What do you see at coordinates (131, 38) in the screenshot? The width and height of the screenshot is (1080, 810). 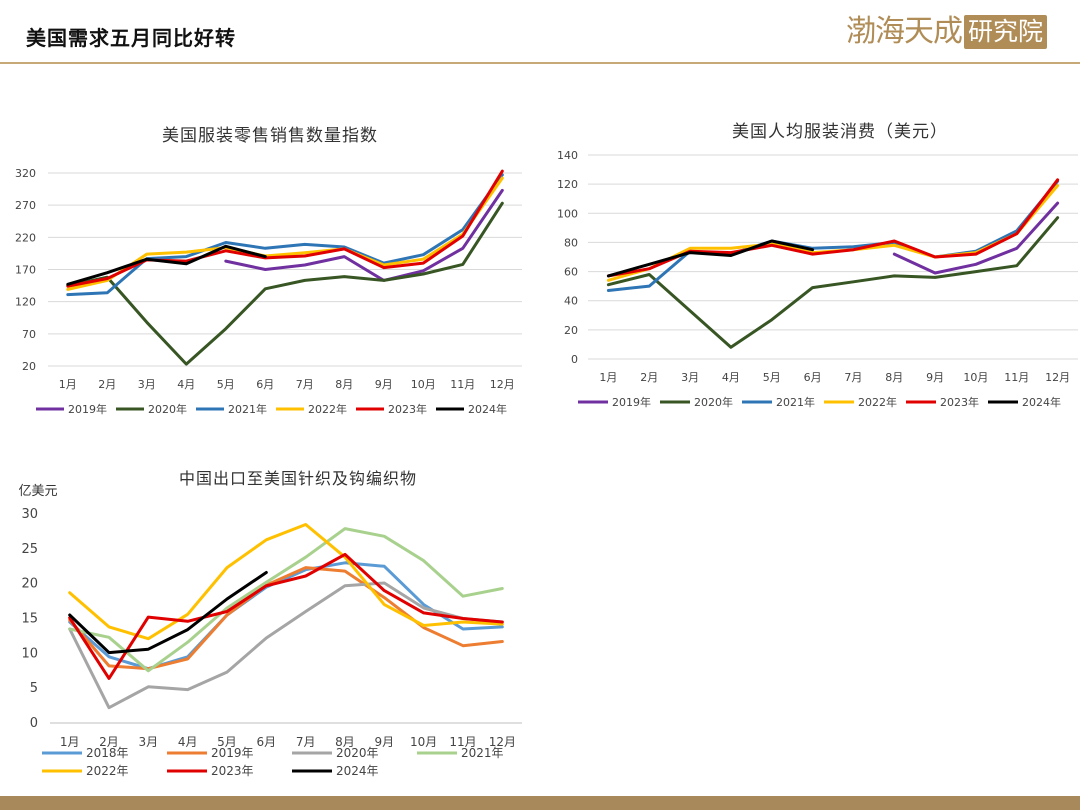 I see `page-title: 美国需求五月同比好转` at bounding box center [131, 38].